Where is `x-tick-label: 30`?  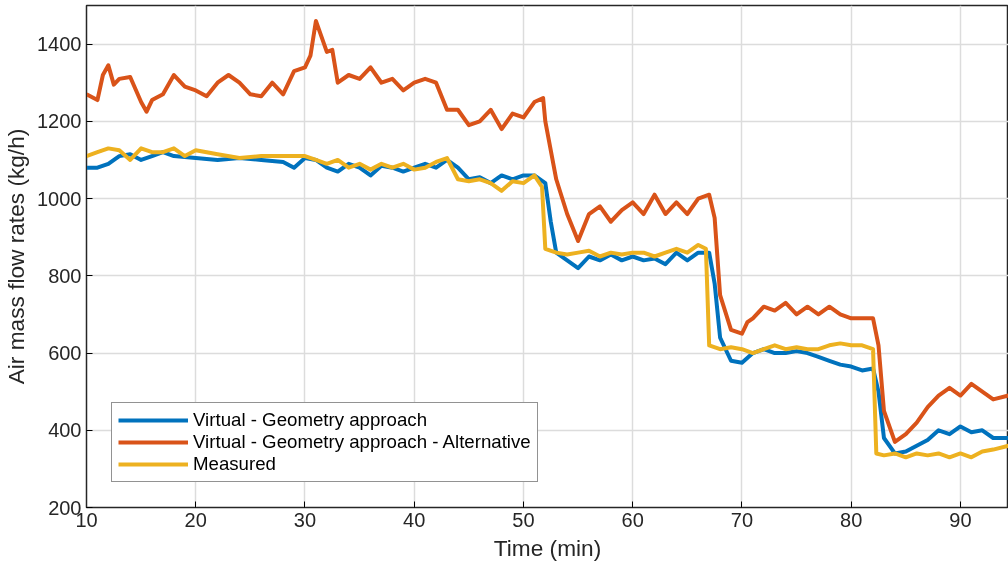 x-tick-label: 30 is located at coordinates (305, 519).